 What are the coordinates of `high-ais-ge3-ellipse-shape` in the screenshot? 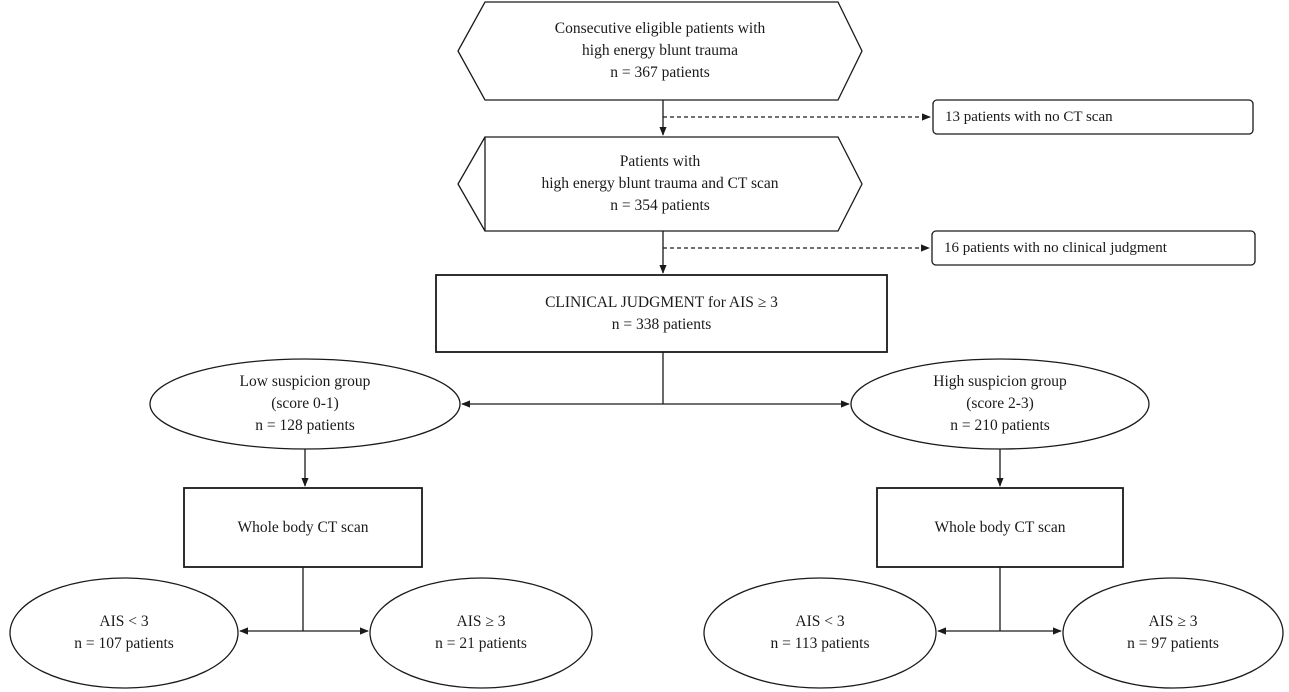 It's located at (1173, 633).